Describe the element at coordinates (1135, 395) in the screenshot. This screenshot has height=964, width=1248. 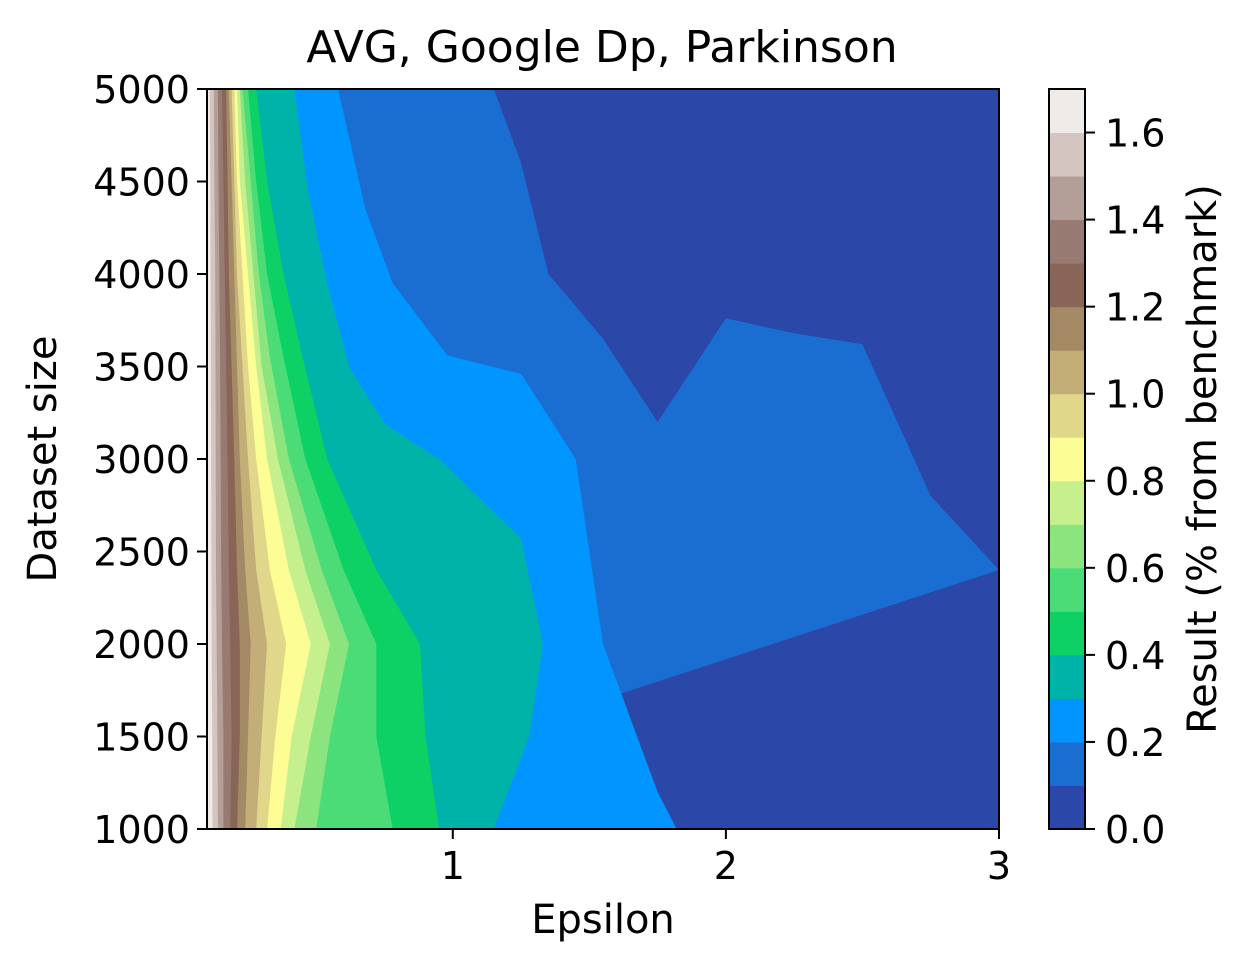
I see `colorbar-tick-label: 1.0` at that location.